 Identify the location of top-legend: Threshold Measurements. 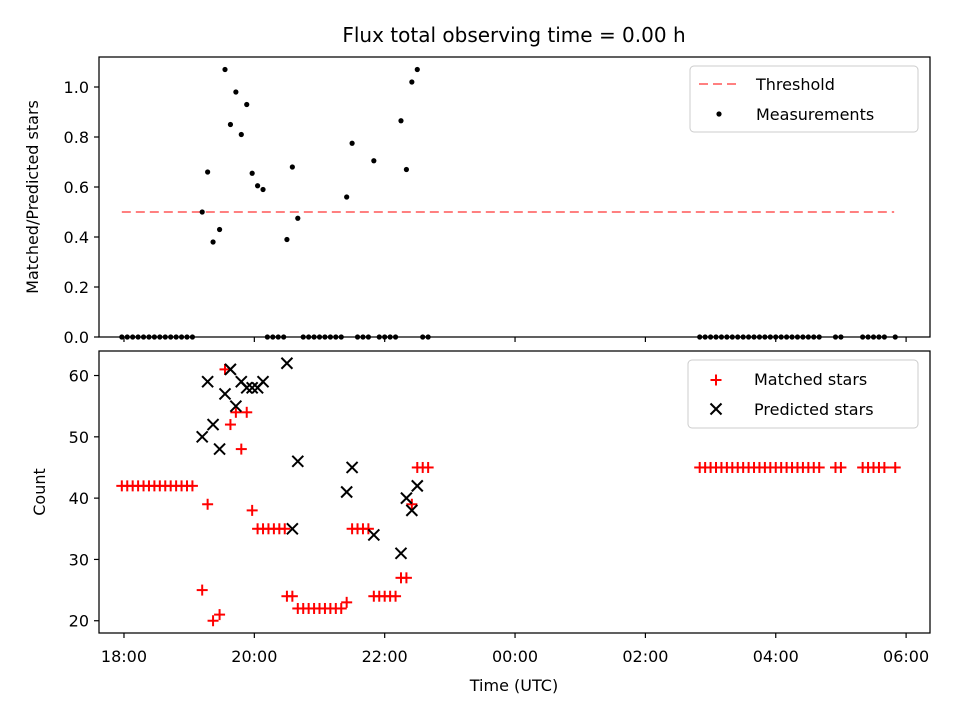
(804, 99).